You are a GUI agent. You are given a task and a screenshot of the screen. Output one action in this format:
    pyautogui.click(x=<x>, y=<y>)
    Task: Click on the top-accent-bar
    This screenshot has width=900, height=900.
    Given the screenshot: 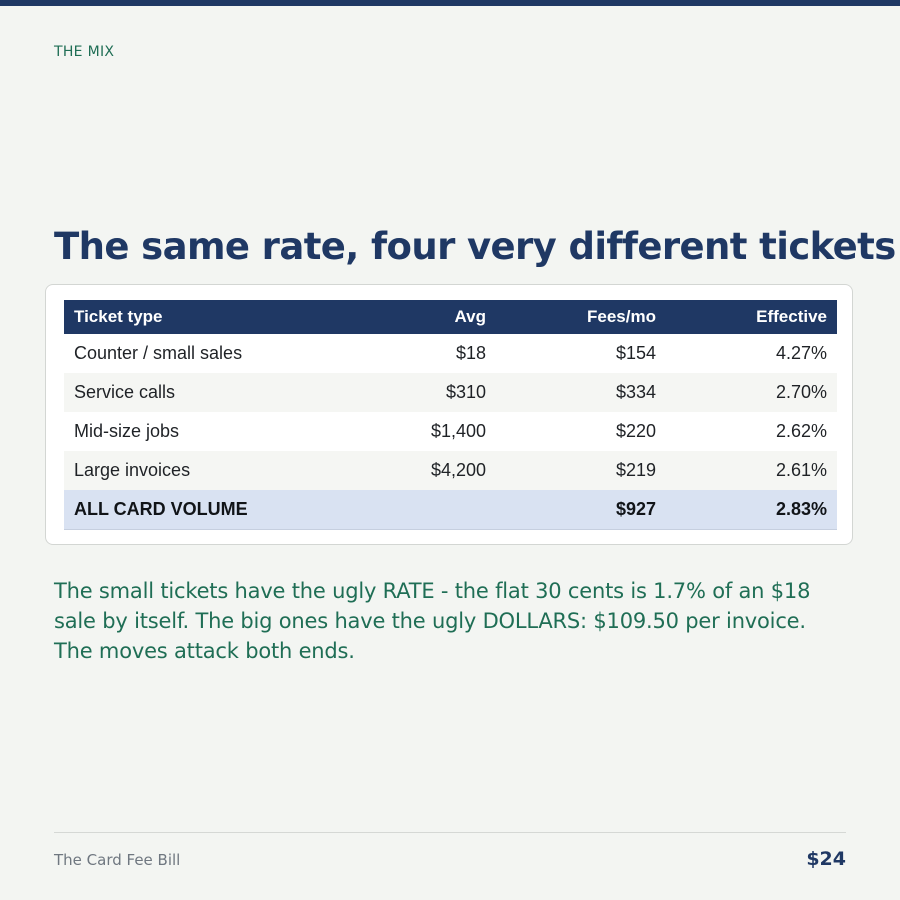 What is the action you would take?
    pyautogui.click(x=450, y=3)
    